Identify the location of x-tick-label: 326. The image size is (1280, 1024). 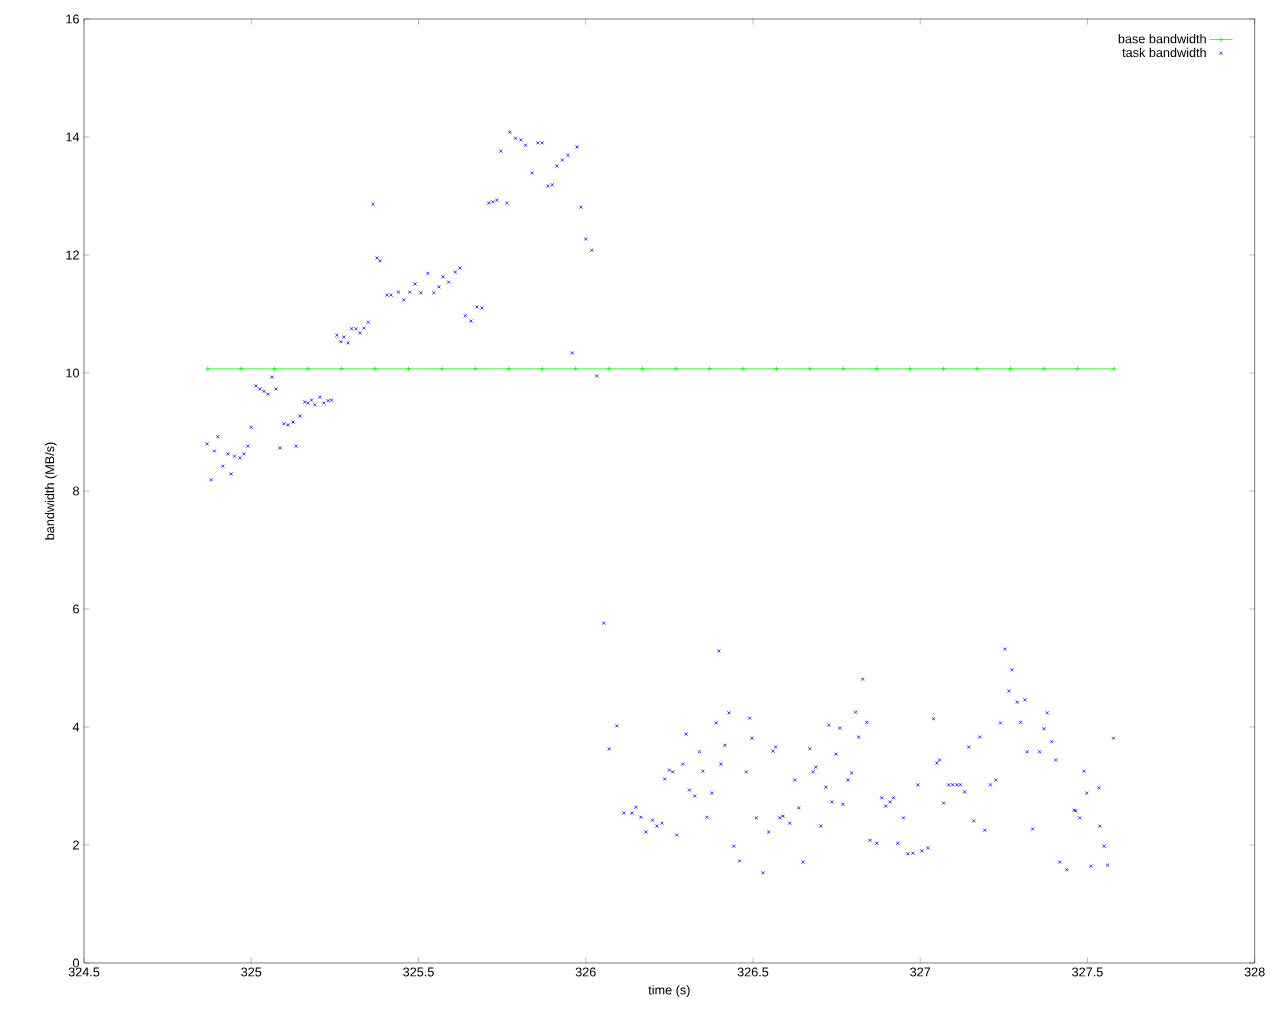
(585, 972).